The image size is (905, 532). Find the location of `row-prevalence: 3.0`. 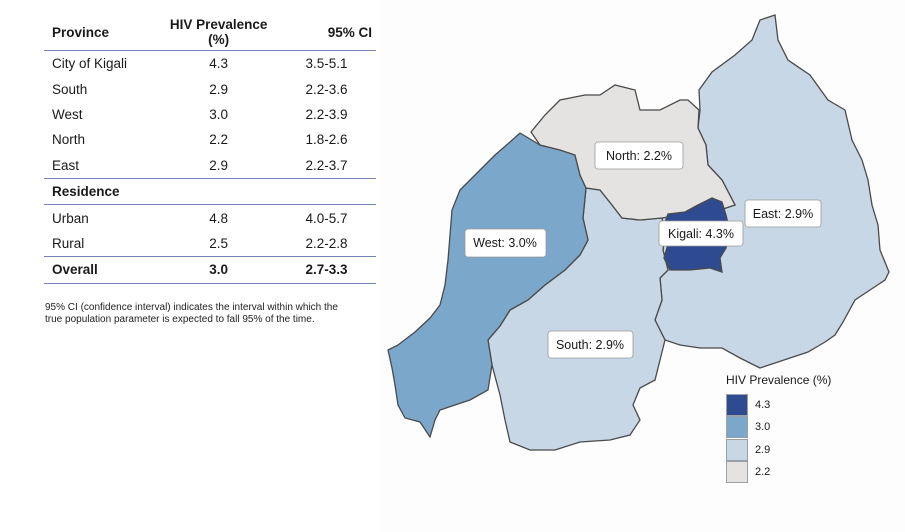

row-prevalence: 3.0 is located at coordinates (218, 114).